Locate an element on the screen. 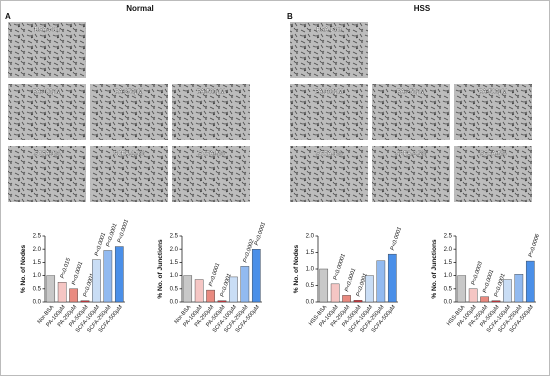  p-value: P=0.0006 is located at coordinates (534, 246).